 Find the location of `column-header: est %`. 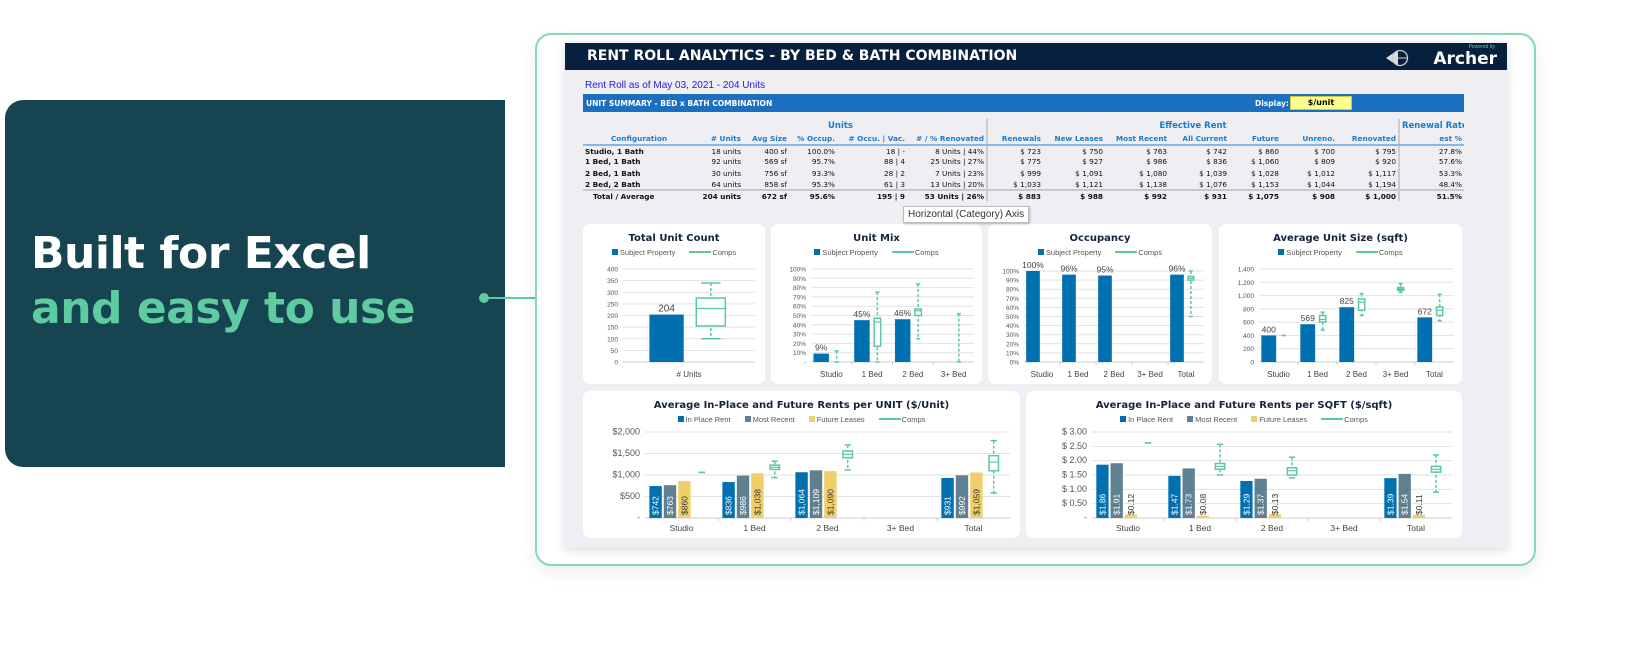

column-header: est % is located at coordinates (1431, 139).